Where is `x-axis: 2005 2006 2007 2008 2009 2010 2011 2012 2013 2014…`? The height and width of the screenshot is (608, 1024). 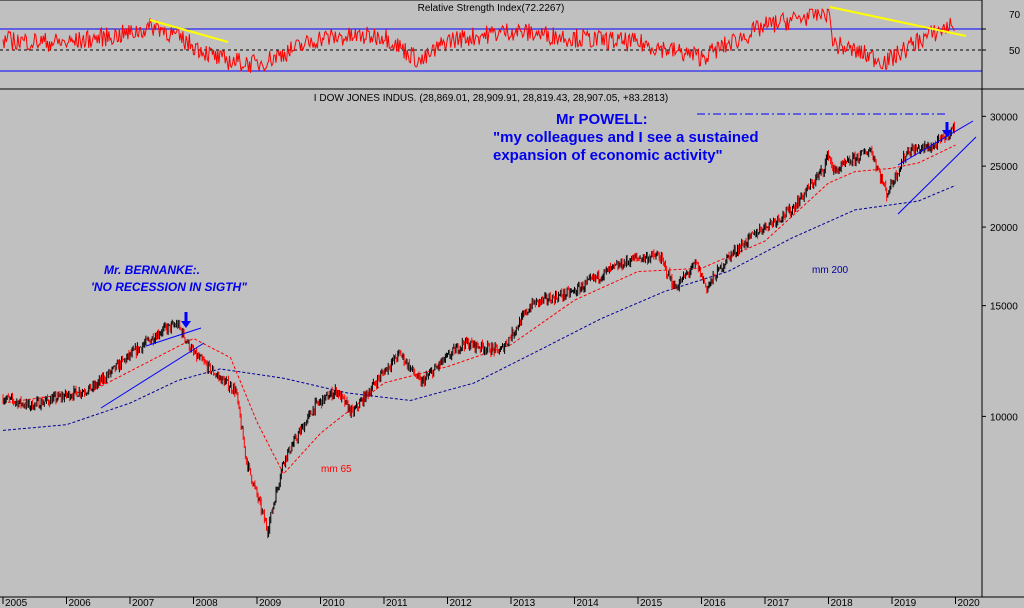
x-axis: 2005 2006 2007 2008 2009 2010 2011 2012 2013 2014… is located at coordinates (512, 602).